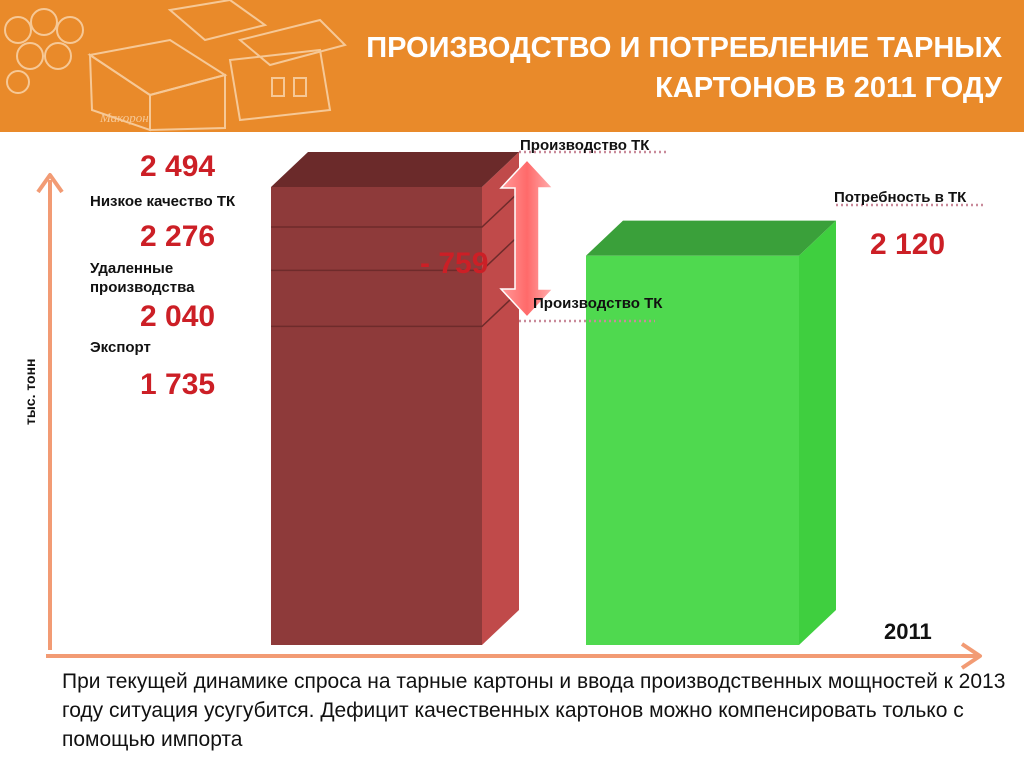 Image resolution: width=1024 pixels, height=768 pixels. I want to click on fragile-icon, so click(278, 87).